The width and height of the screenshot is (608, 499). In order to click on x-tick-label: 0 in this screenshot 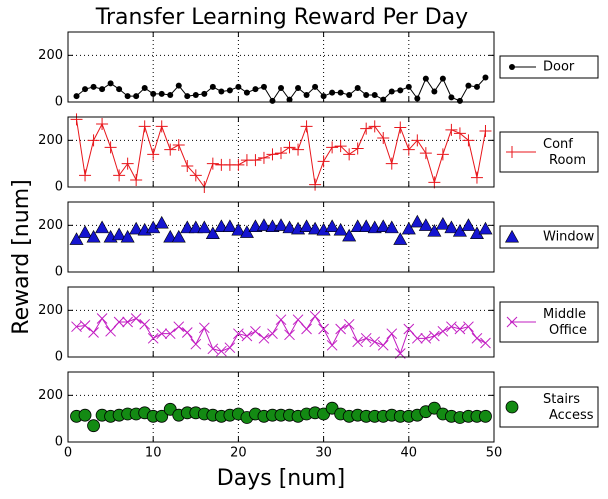, I will do `click(68, 453)`.